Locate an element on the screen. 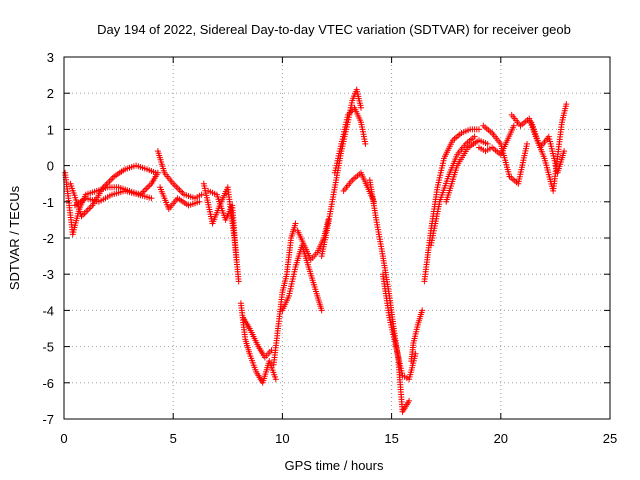 The image size is (640, 480). y-tick-label: 3 is located at coordinates (50, 57).